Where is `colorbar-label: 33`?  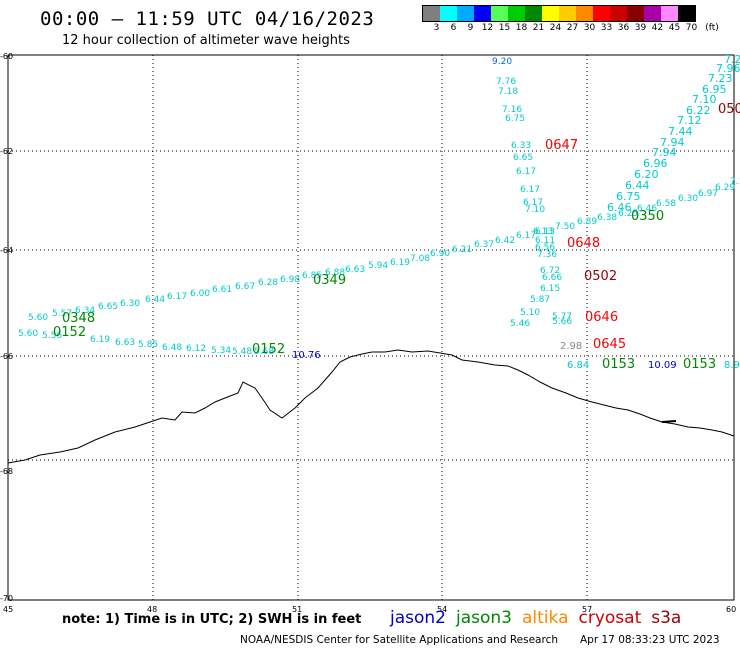 colorbar-label: 33 is located at coordinates (606, 28).